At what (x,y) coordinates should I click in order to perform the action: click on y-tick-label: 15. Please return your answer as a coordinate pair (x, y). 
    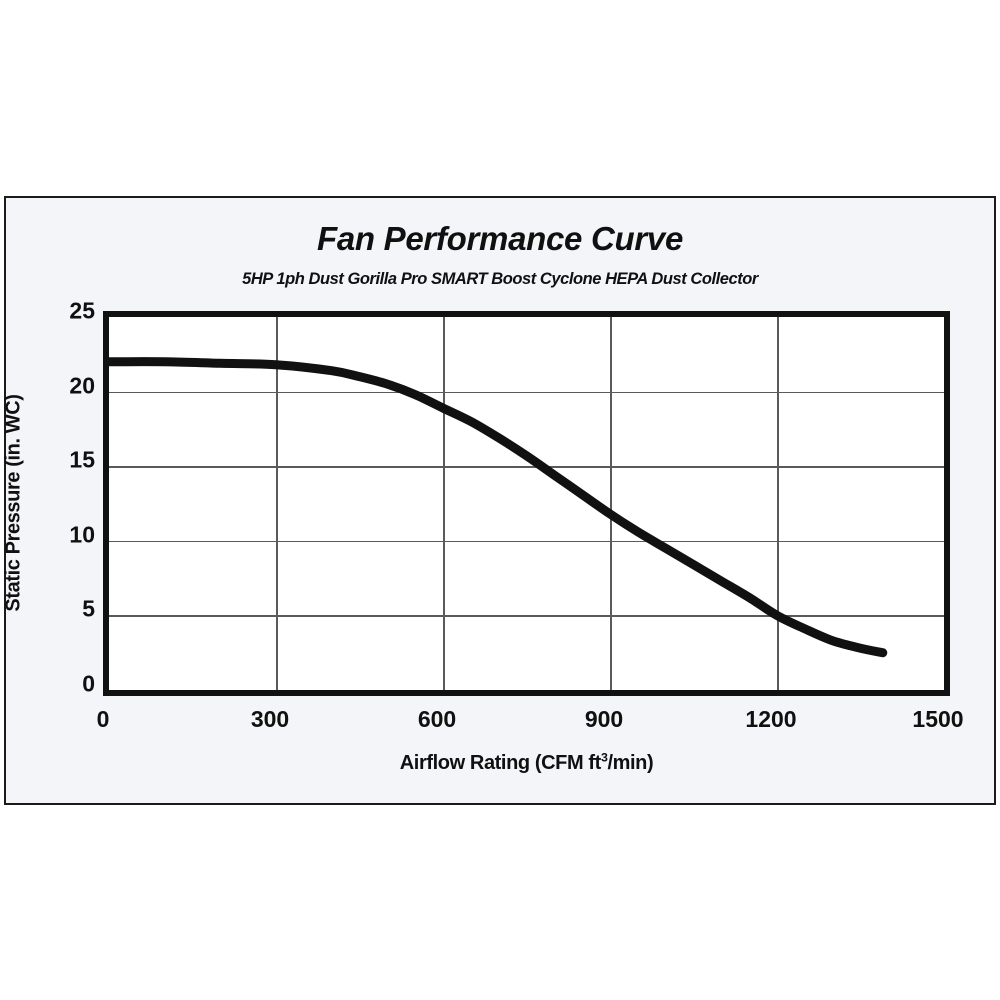
    Looking at the image, I should click on (82, 459).